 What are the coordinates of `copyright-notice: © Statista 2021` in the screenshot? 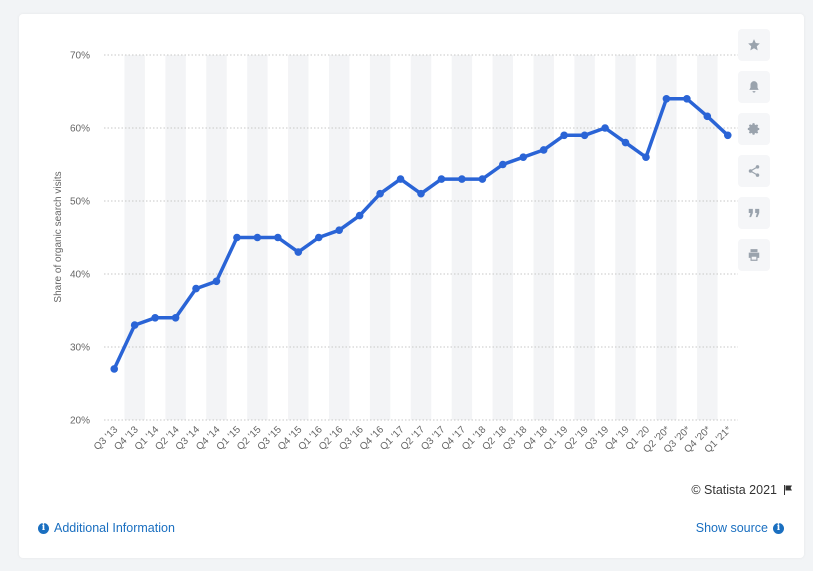 It's located at (742, 490).